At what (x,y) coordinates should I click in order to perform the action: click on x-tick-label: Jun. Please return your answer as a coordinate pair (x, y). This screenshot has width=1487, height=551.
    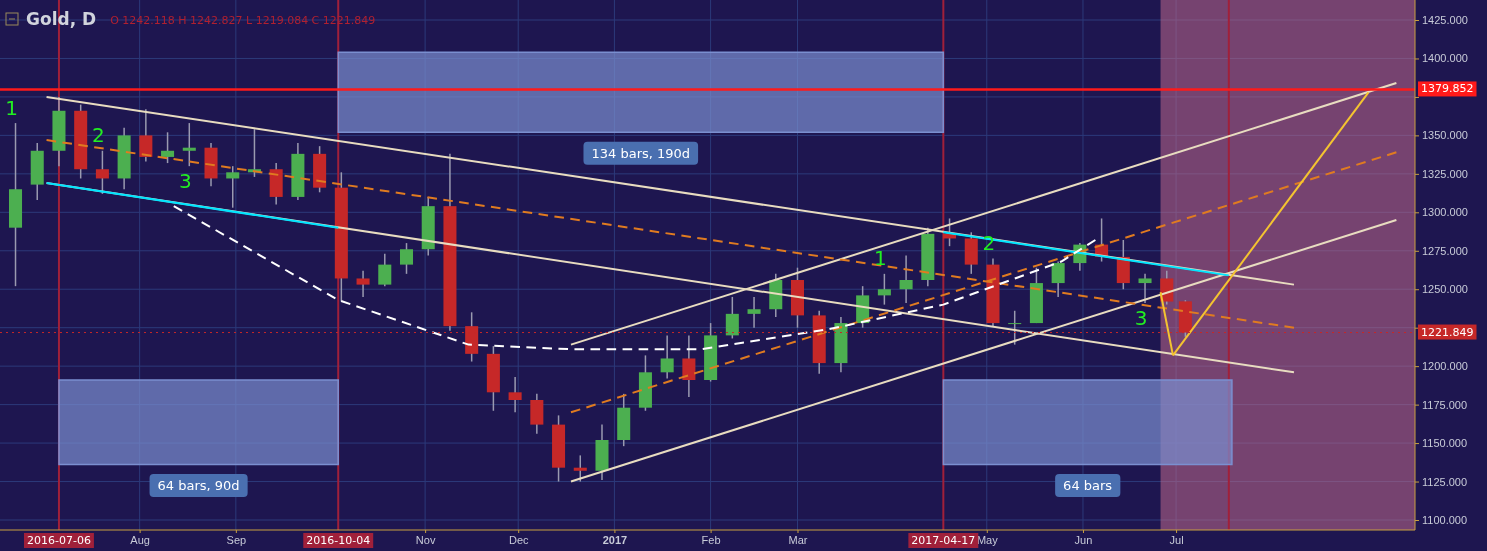
    Looking at the image, I should click on (1083, 539).